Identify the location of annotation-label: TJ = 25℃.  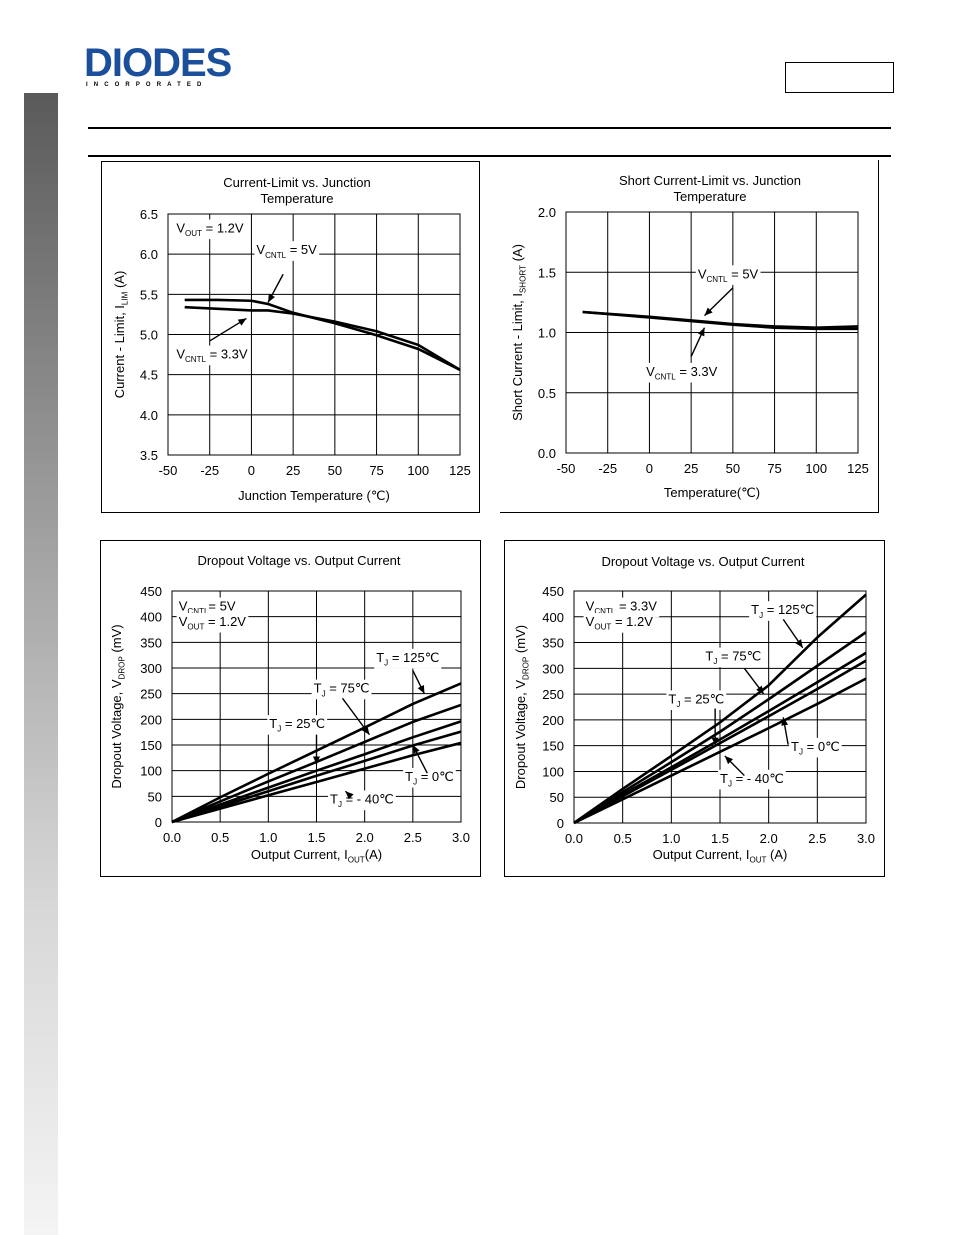
(297, 725).